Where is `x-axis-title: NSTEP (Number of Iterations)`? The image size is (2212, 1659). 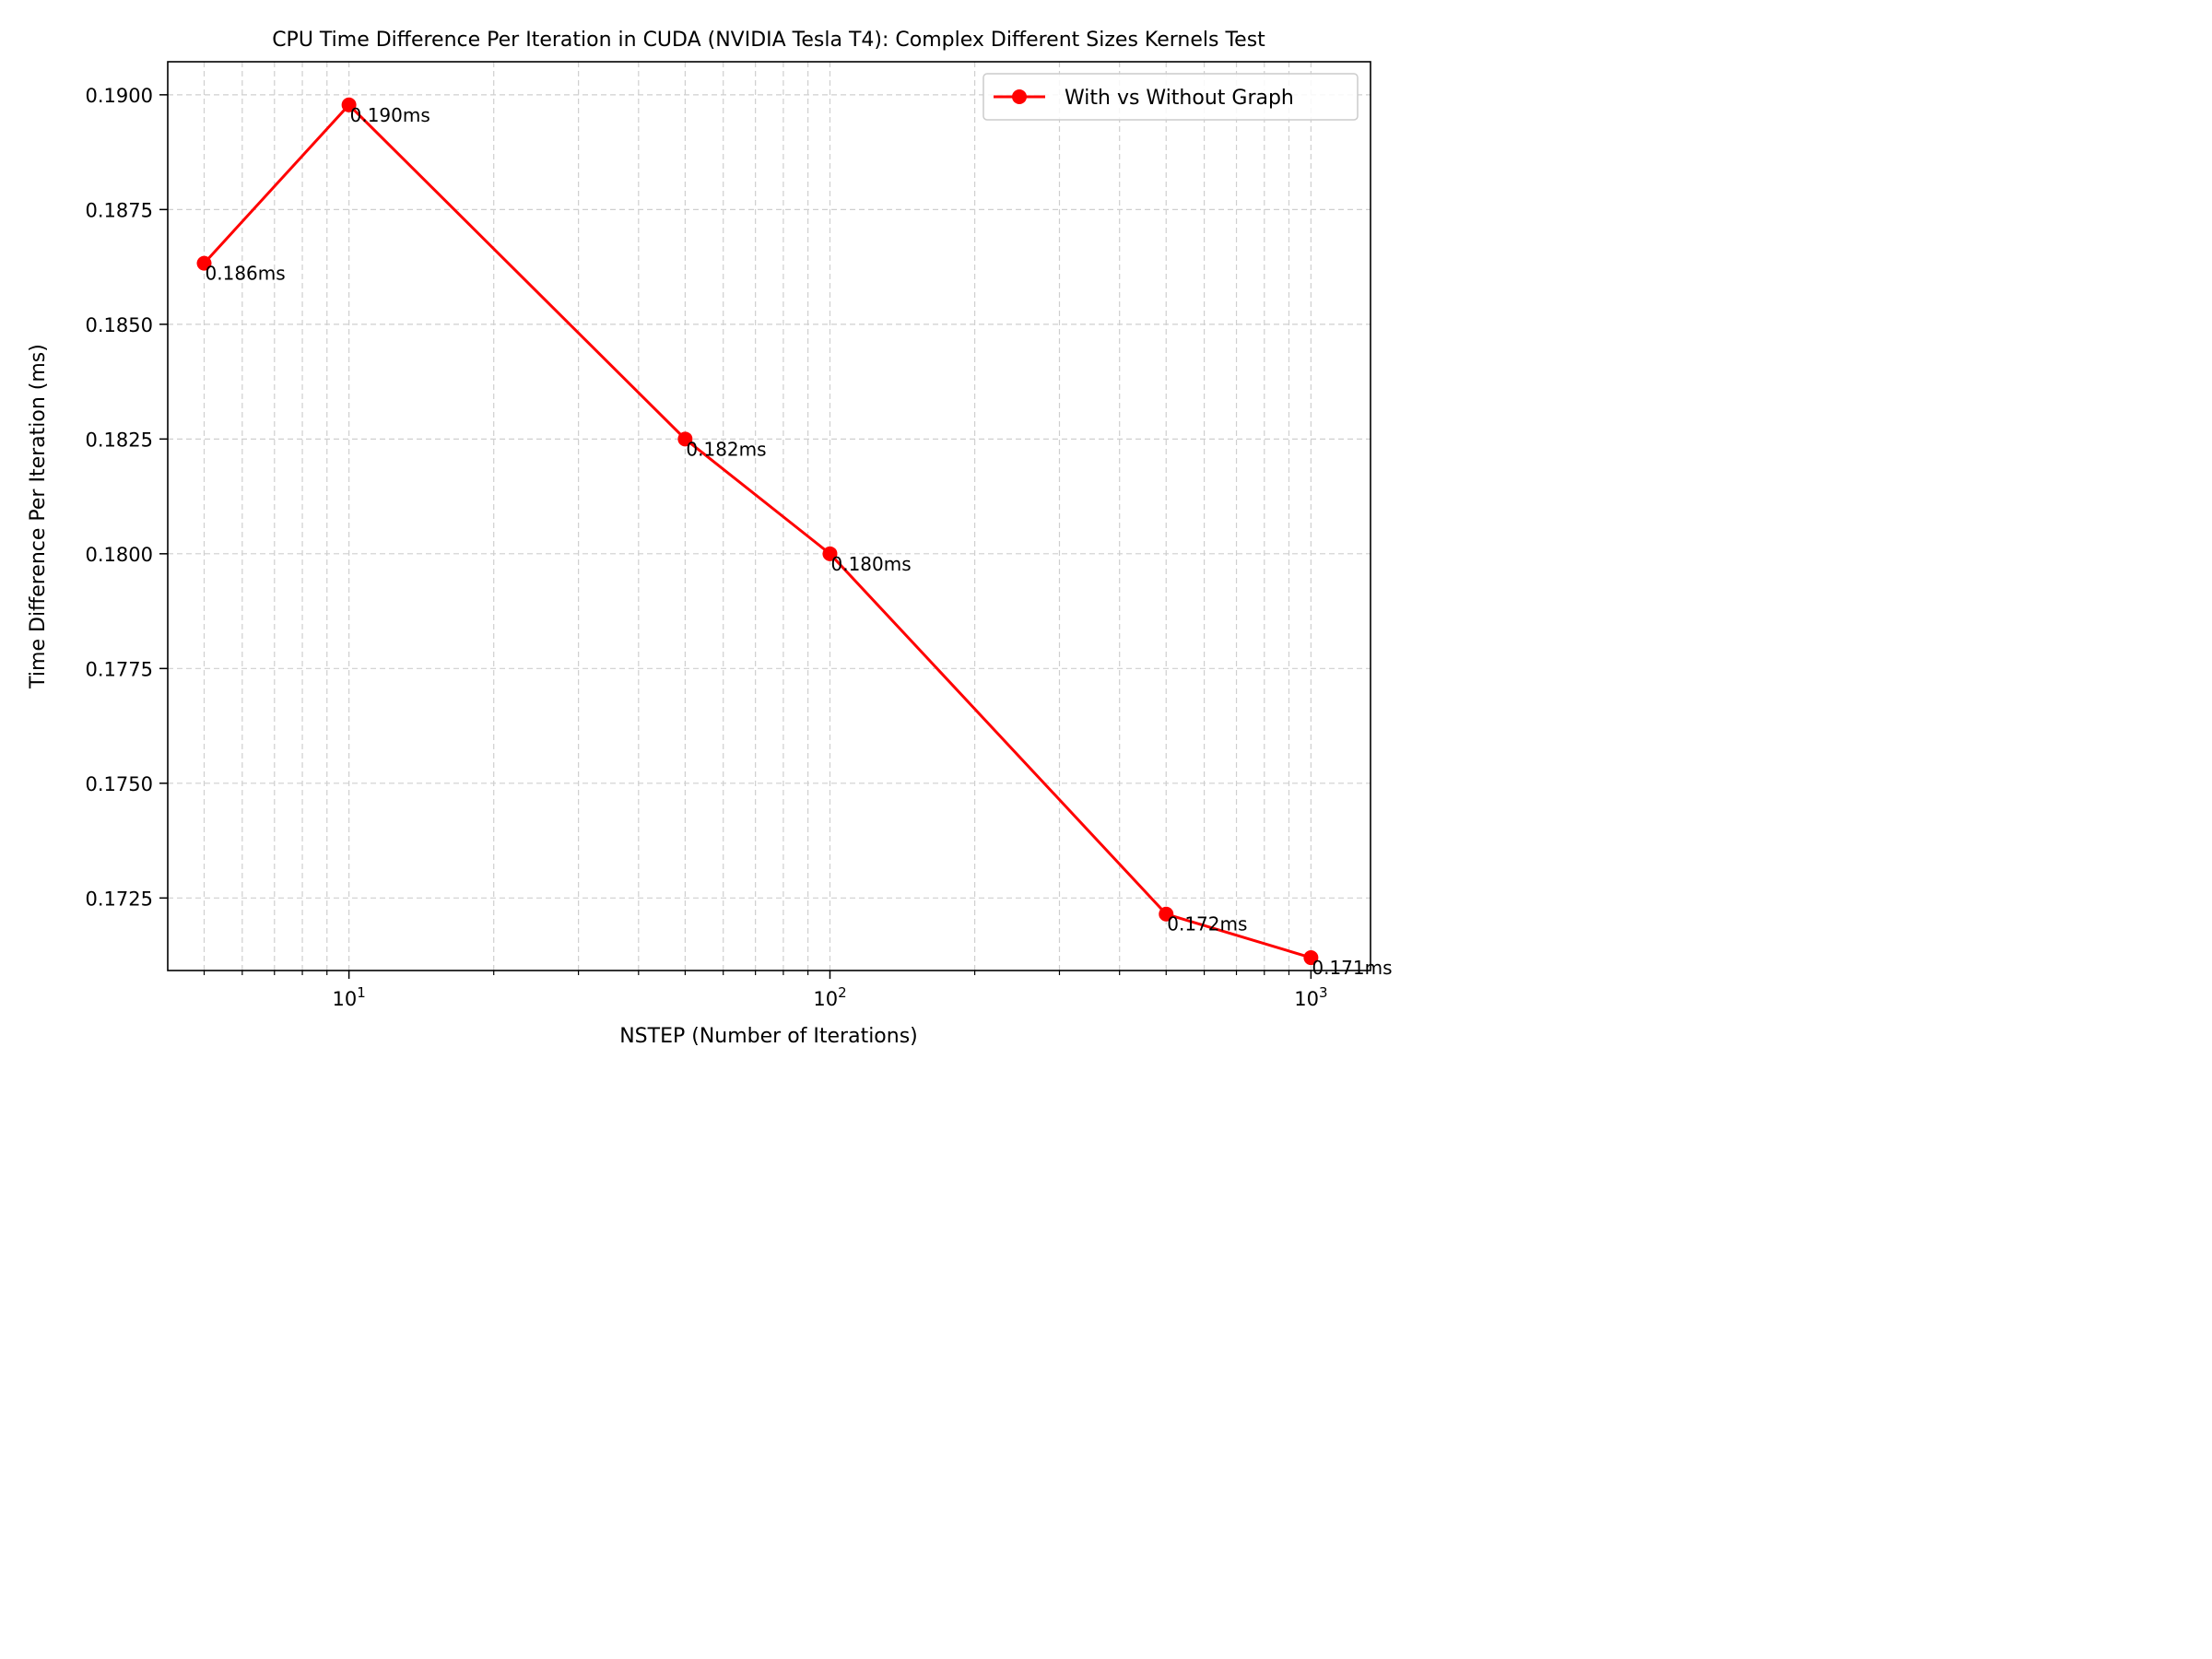 x-axis-title: NSTEP (Number of Iterations) is located at coordinates (768, 1036).